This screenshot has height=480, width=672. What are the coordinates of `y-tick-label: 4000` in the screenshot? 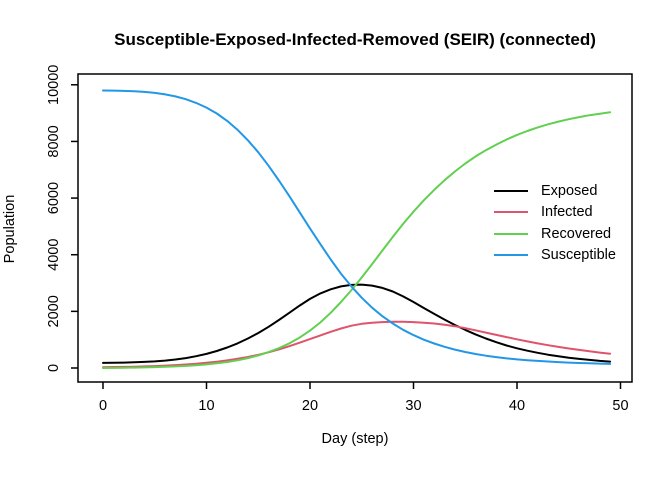 It's located at (54, 255).